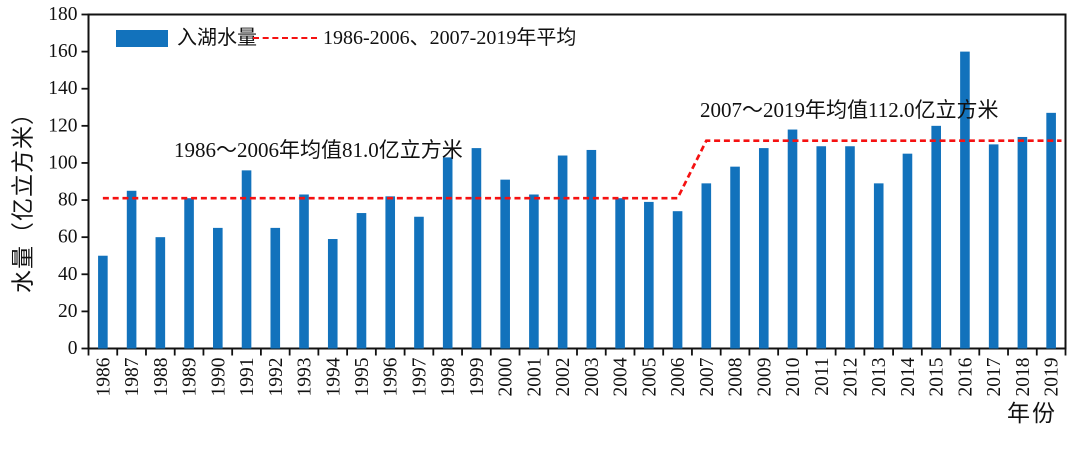 The image size is (1080, 449). Describe the element at coordinates (534, 377) in the screenshot. I see `x-tick-label-group: 2001` at that location.